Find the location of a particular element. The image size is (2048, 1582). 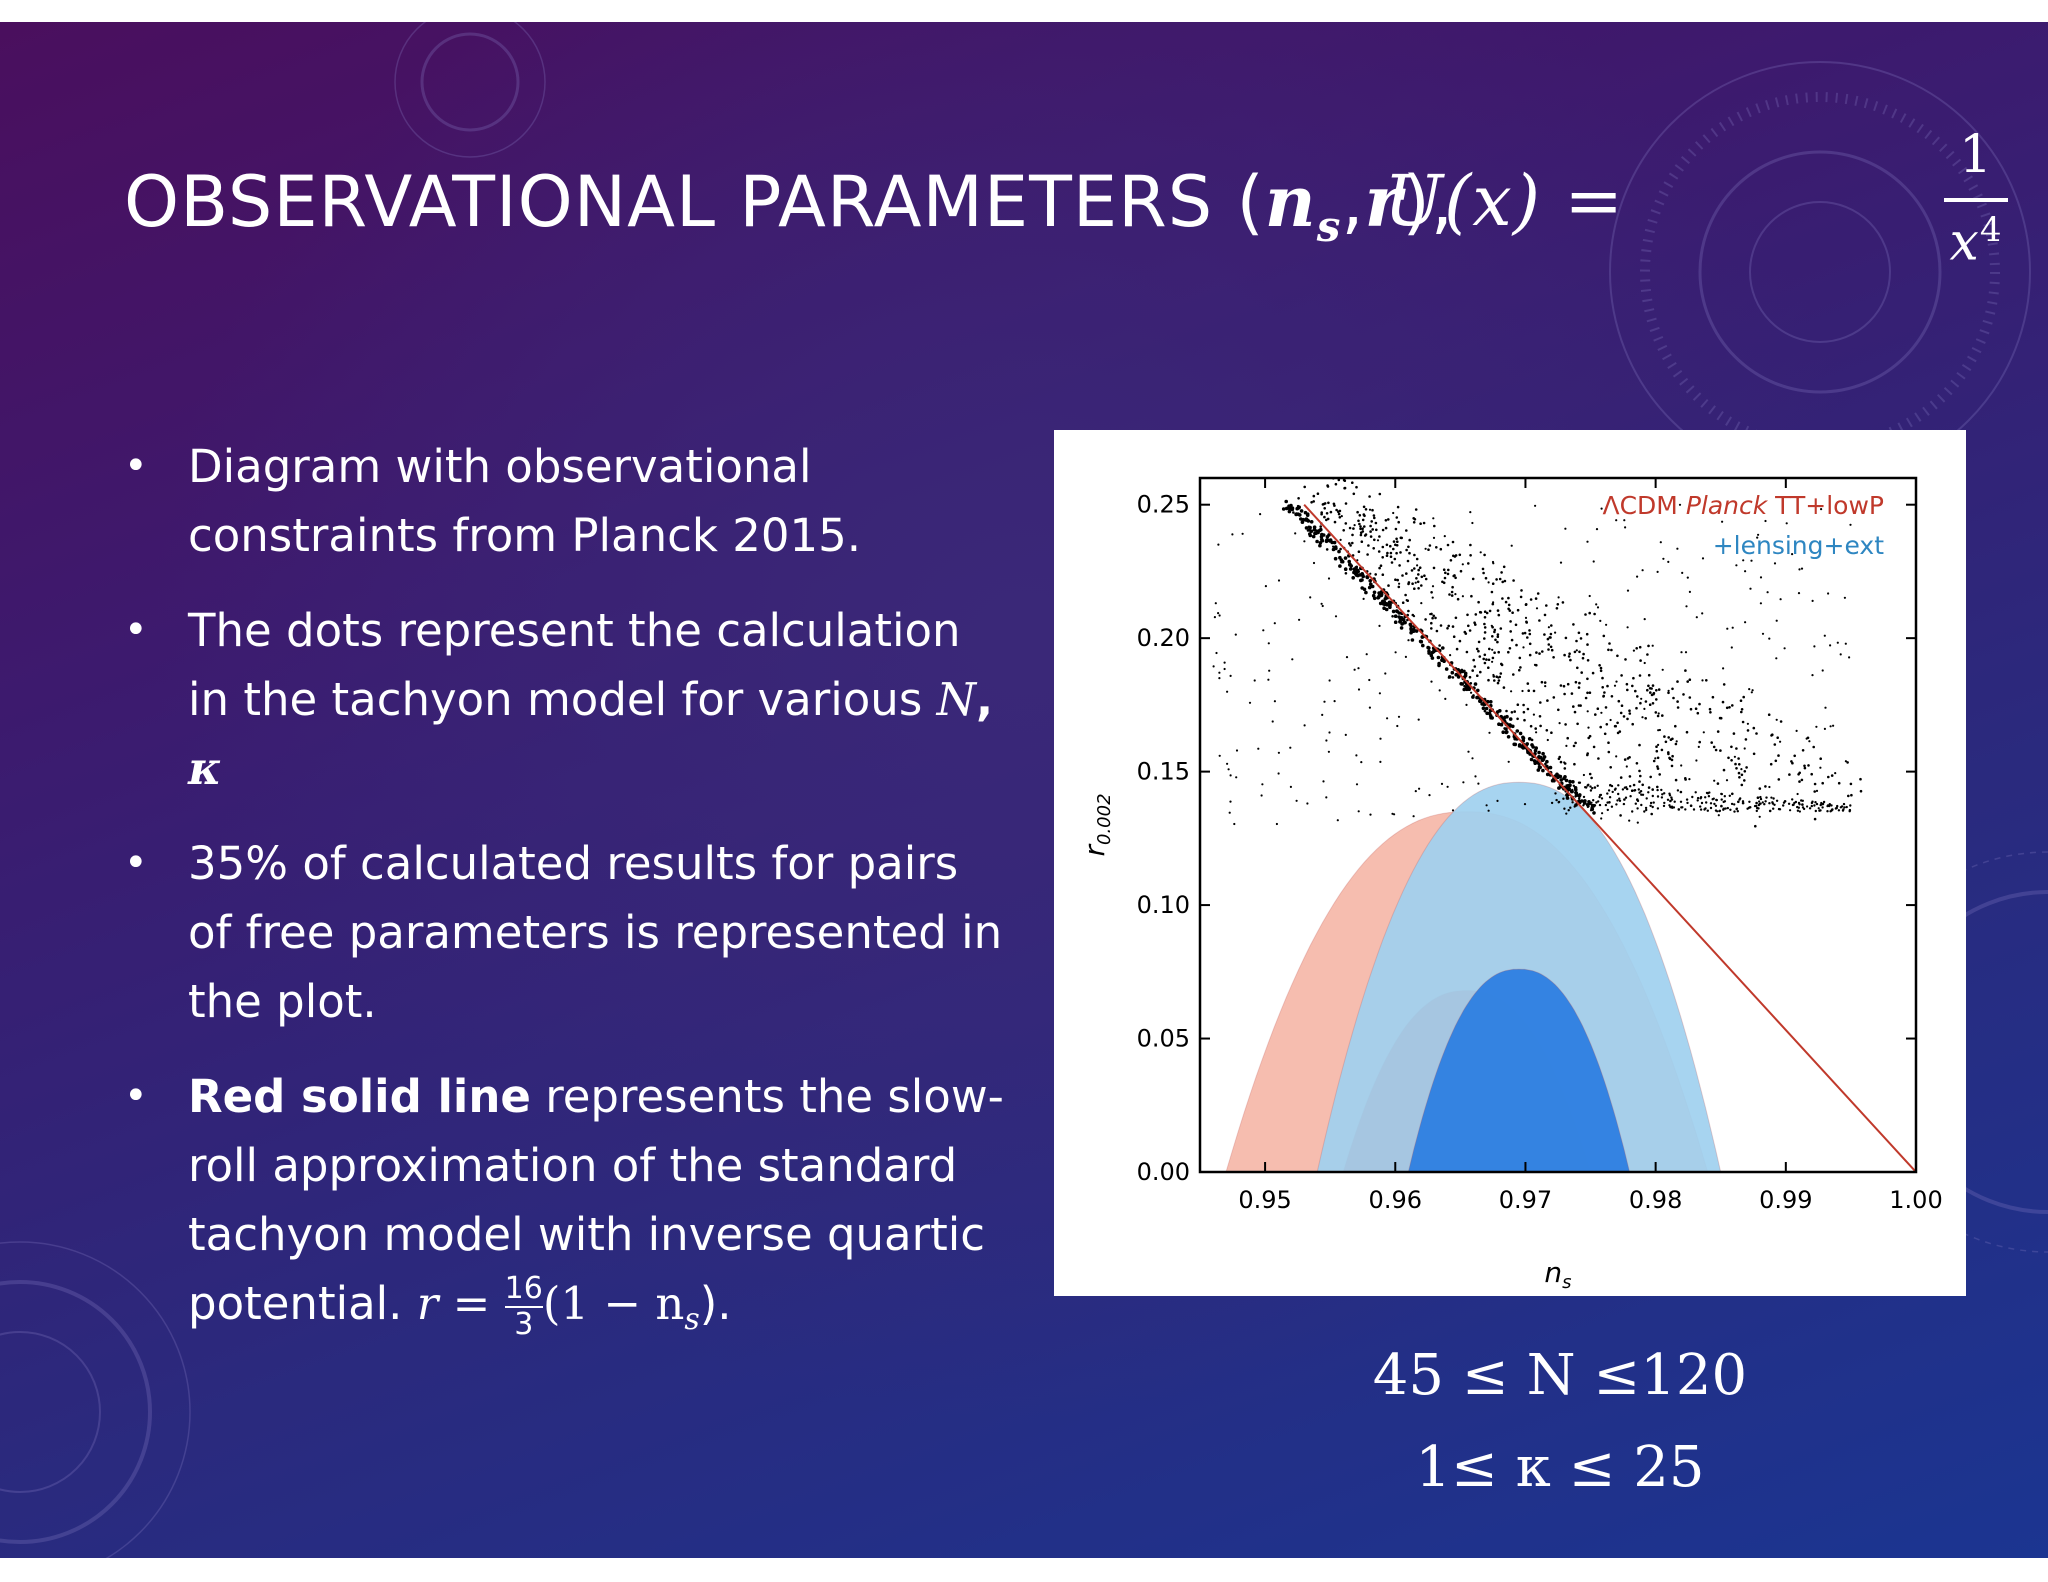

y-tick-label: 0.25 is located at coordinates (1163, 505).